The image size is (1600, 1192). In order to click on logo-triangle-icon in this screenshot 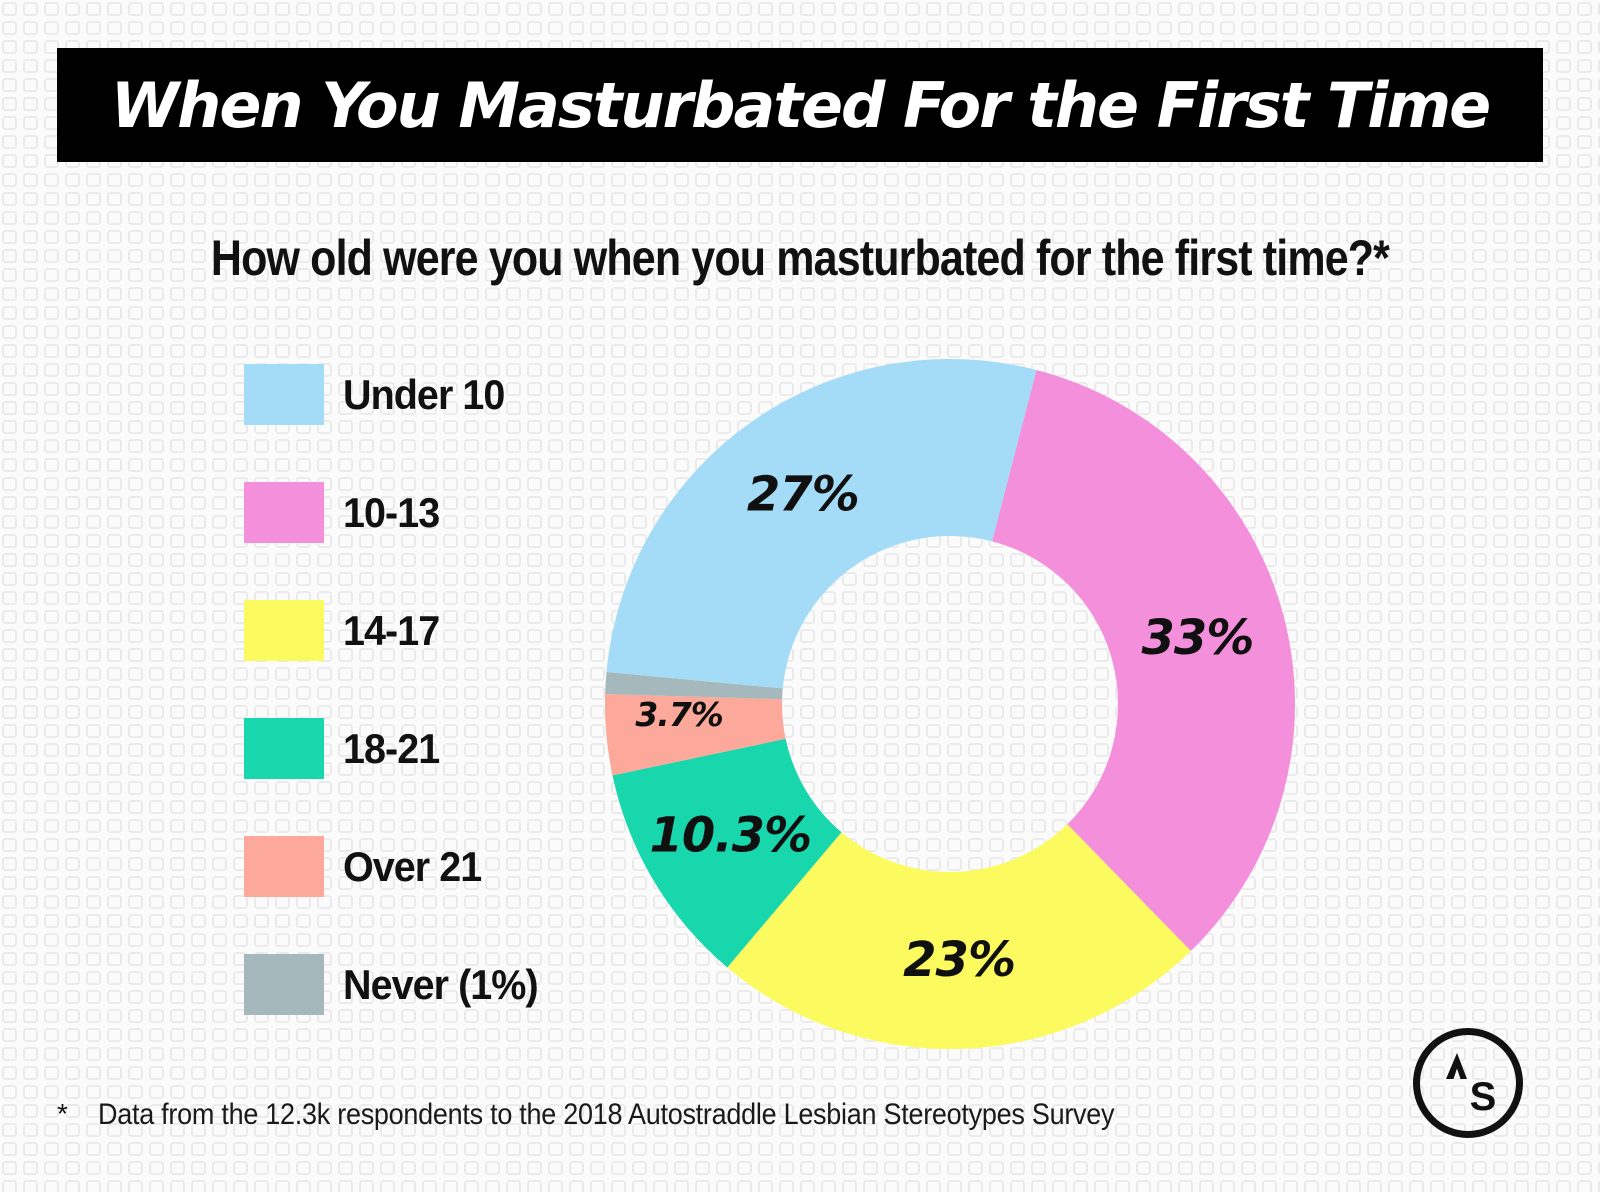, I will do `click(1456, 1066)`.